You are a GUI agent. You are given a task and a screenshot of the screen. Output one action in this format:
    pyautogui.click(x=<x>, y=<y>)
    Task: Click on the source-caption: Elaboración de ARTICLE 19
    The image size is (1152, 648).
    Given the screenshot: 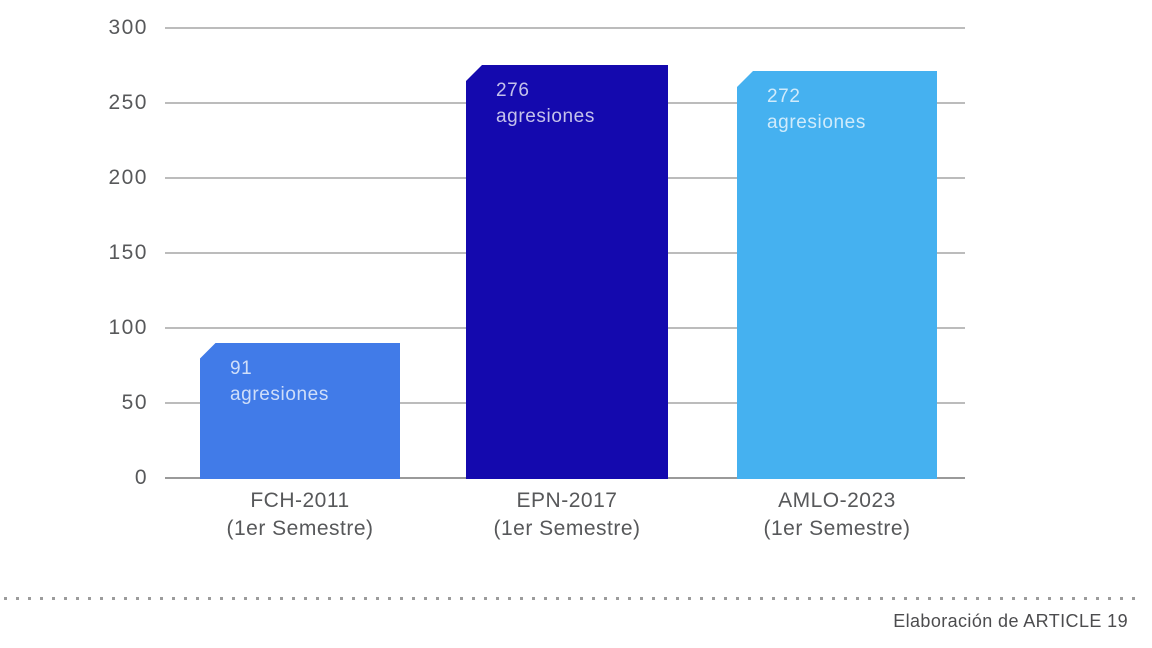 What is the action you would take?
    pyautogui.click(x=1010, y=621)
    